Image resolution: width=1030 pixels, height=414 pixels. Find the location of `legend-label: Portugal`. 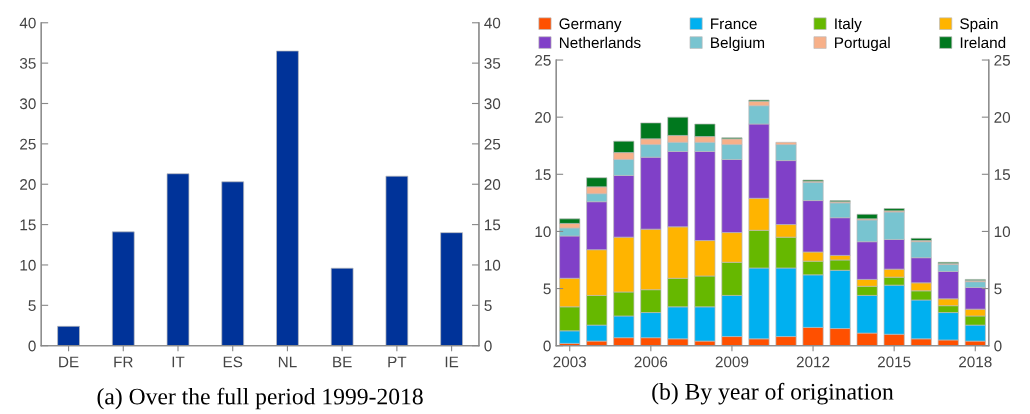

legend-label: Portugal is located at coordinates (862, 44).